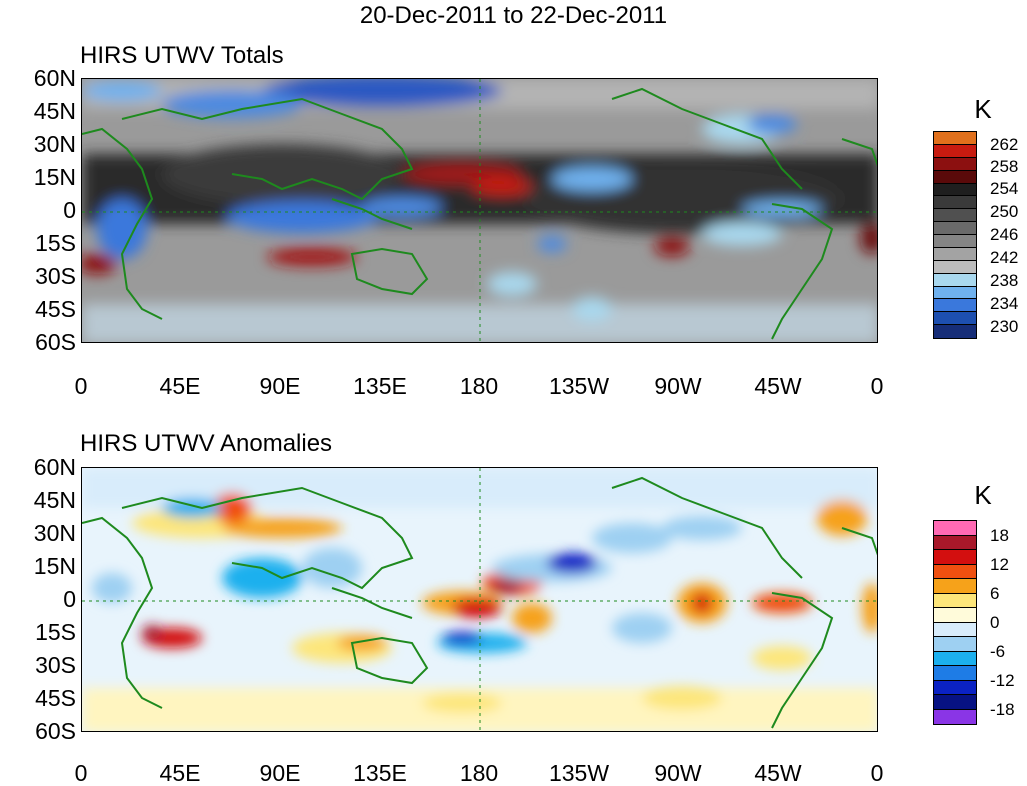 Image resolution: width=1027 pixels, height=786 pixels. Describe the element at coordinates (55, 276) in the screenshot. I see `totals-y-tick: 30S` at that location.